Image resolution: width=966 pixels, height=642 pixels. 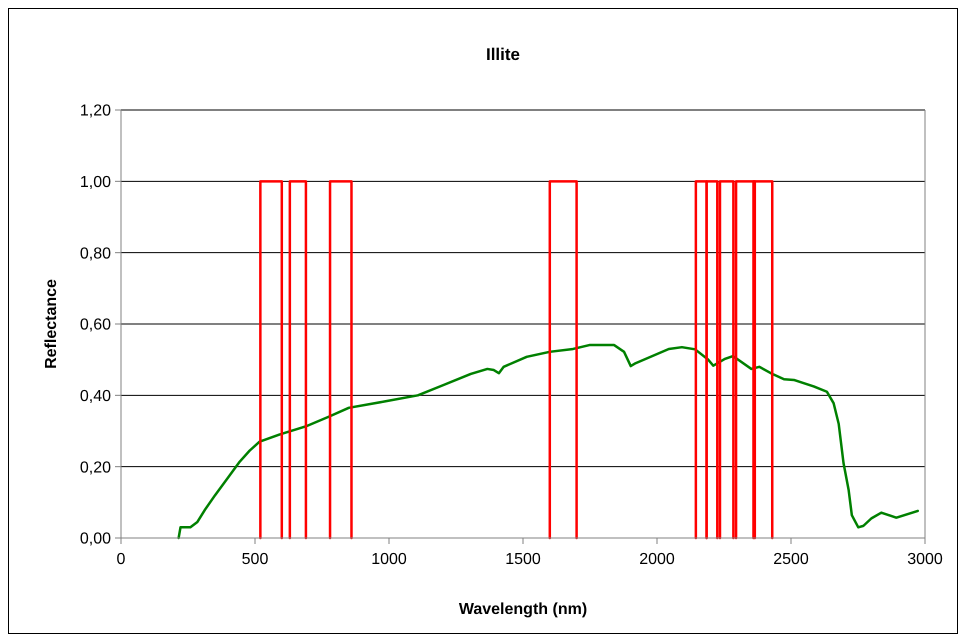 What do you see at coordinates (96, 182) in the screenshot?
I see `y-tick-label: 1,00` at bounding box center [96, 182].